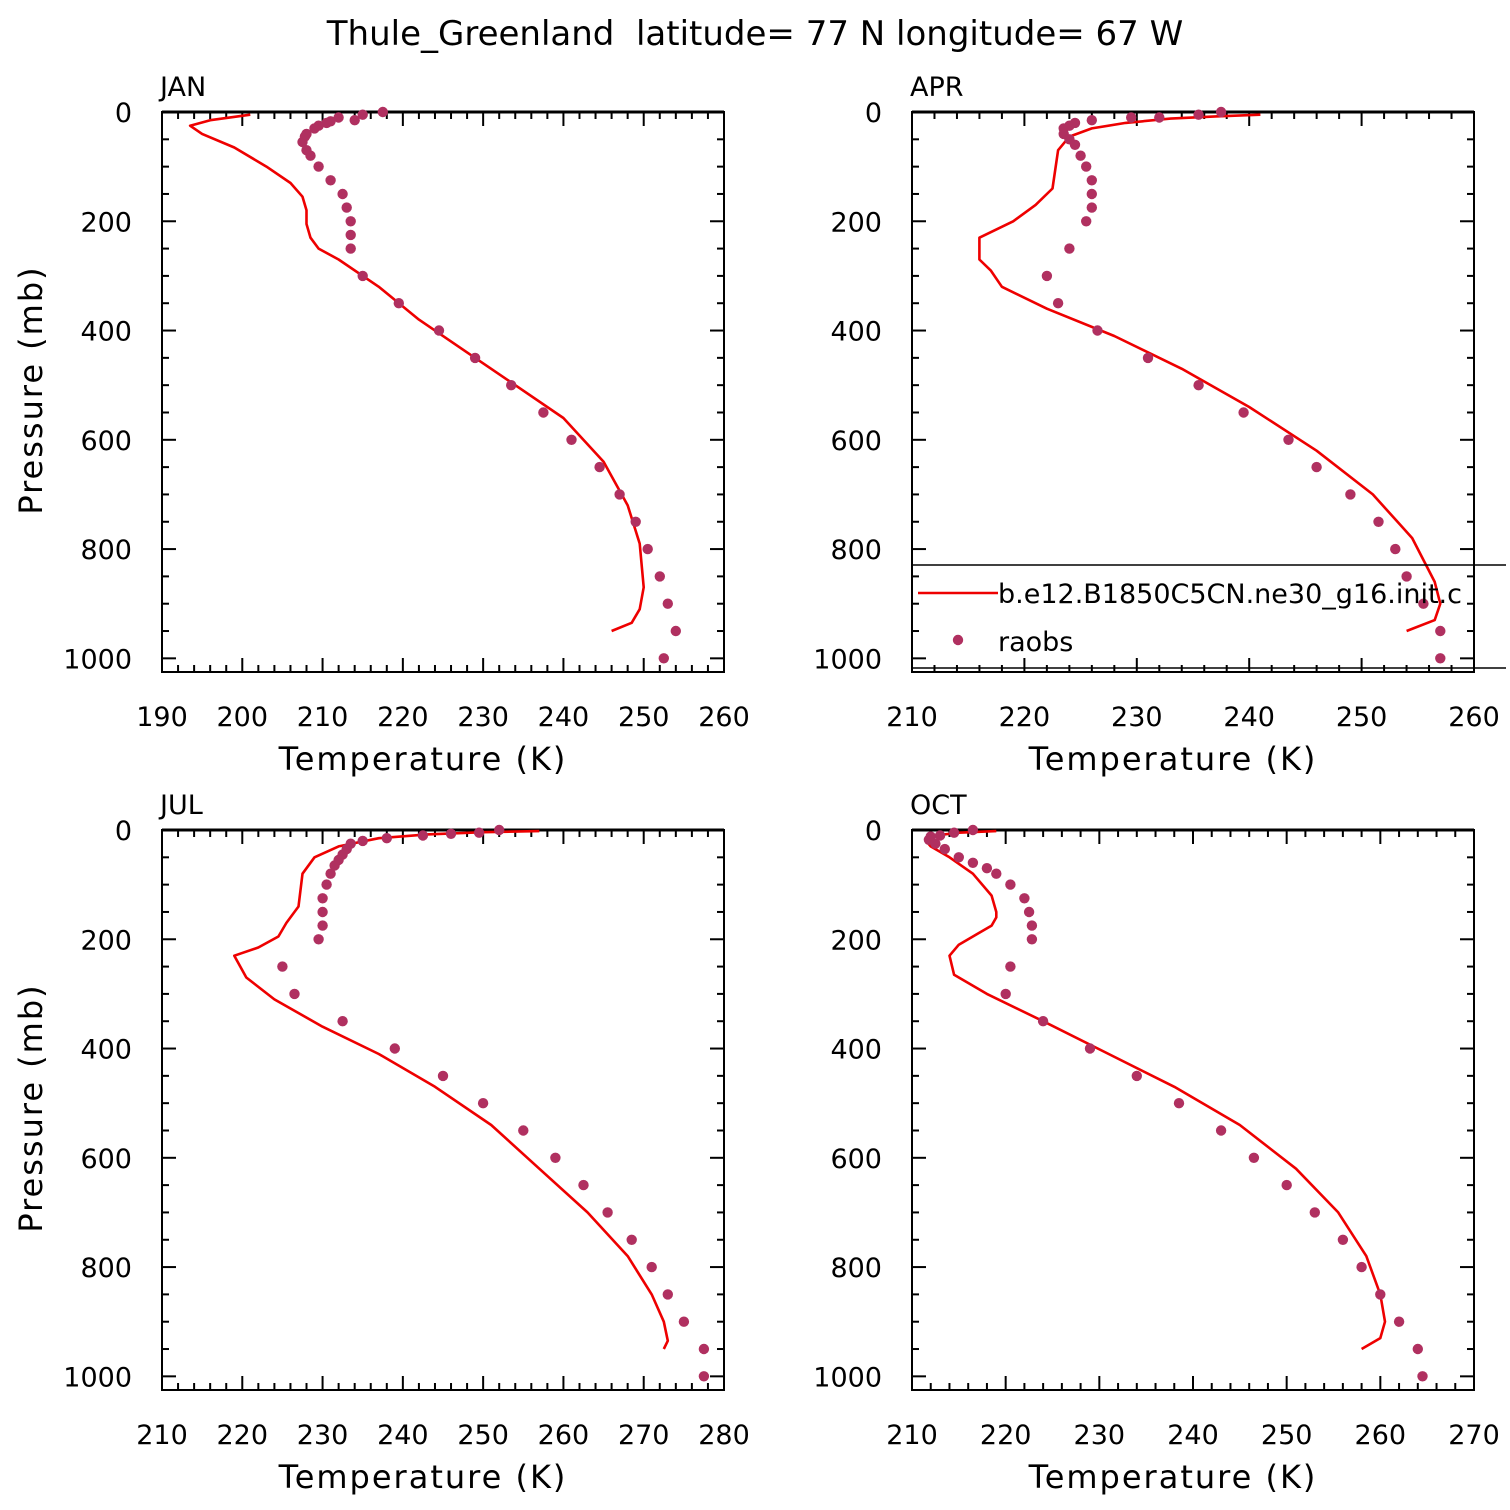  I want to click on x-tick-label: 250, so click(644, 717).